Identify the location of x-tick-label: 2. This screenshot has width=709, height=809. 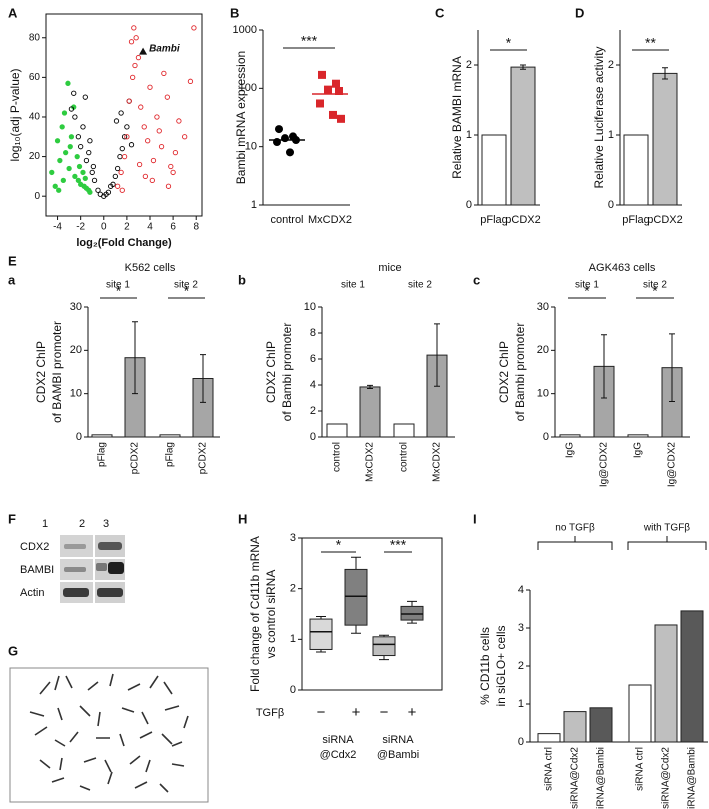
(127, 227).